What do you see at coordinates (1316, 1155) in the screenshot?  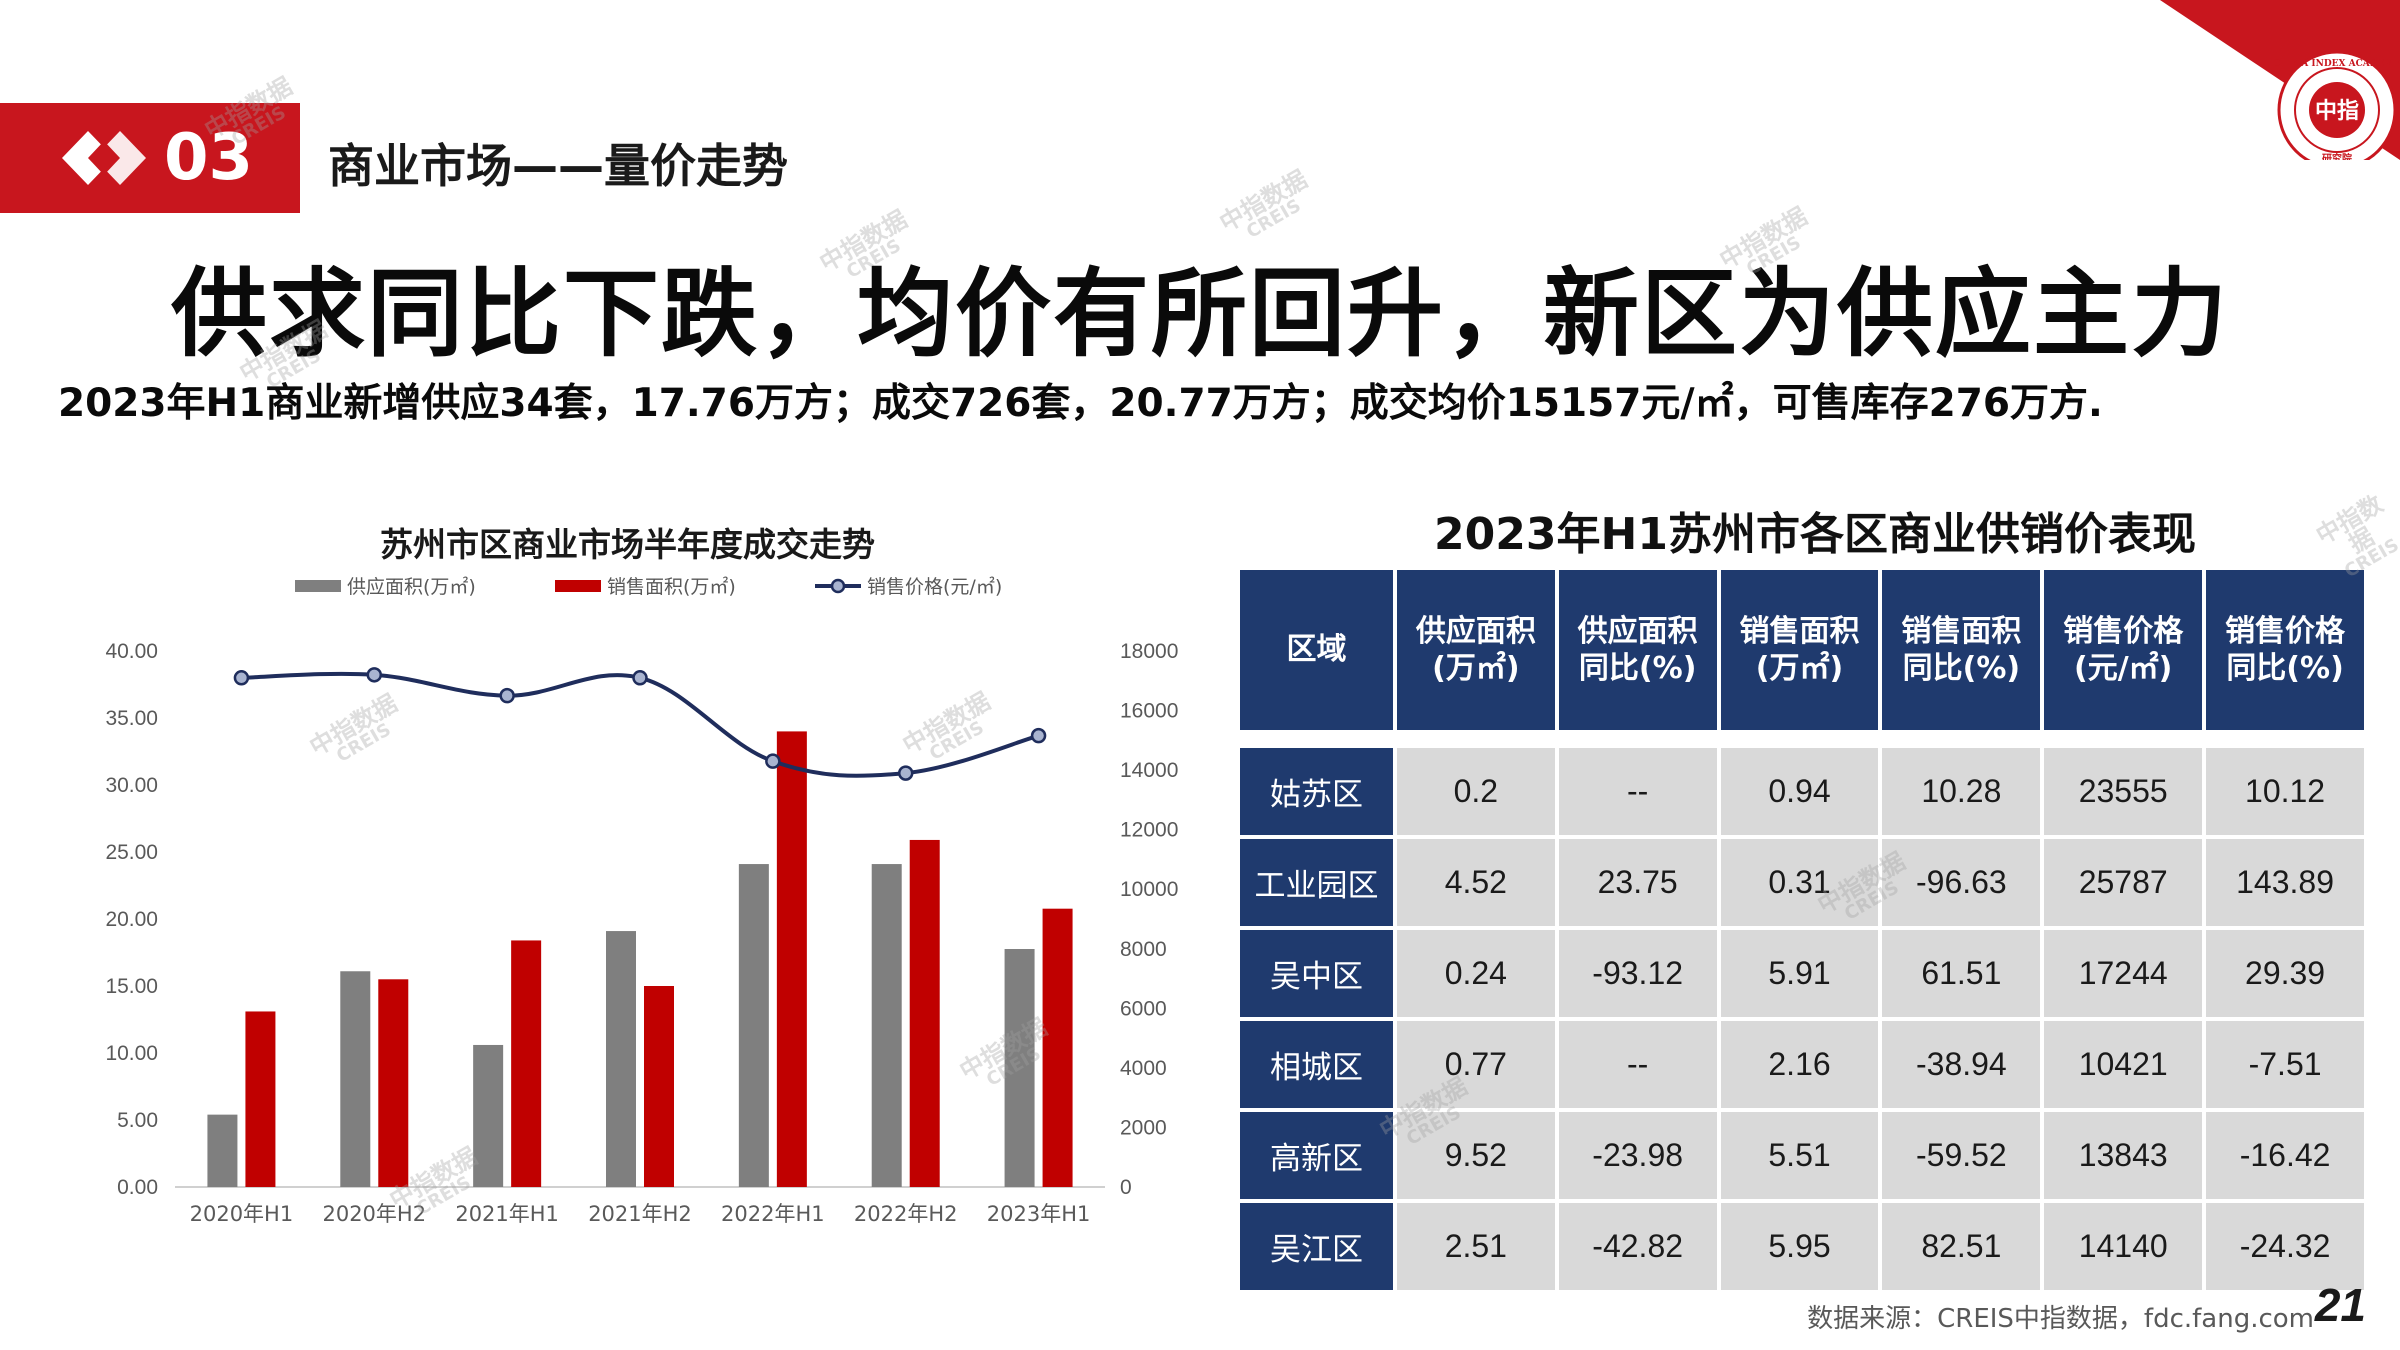 I see `cell-district: 高新区` at bounding box center [1316, 1155].